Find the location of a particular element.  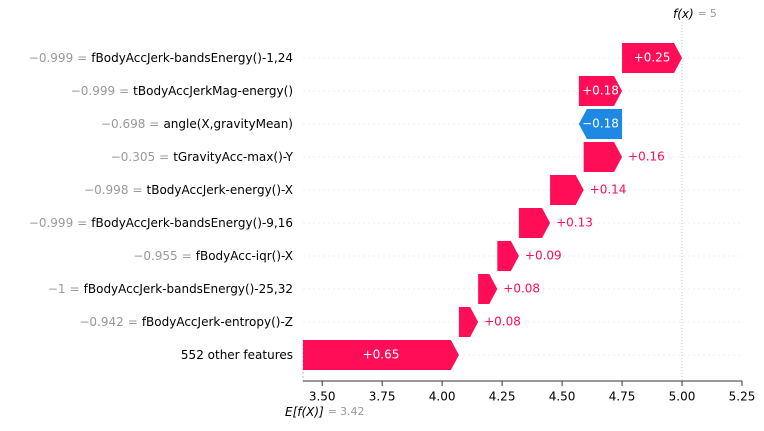

x-tick-label: 4.75 is located at coordinates (622, 397).